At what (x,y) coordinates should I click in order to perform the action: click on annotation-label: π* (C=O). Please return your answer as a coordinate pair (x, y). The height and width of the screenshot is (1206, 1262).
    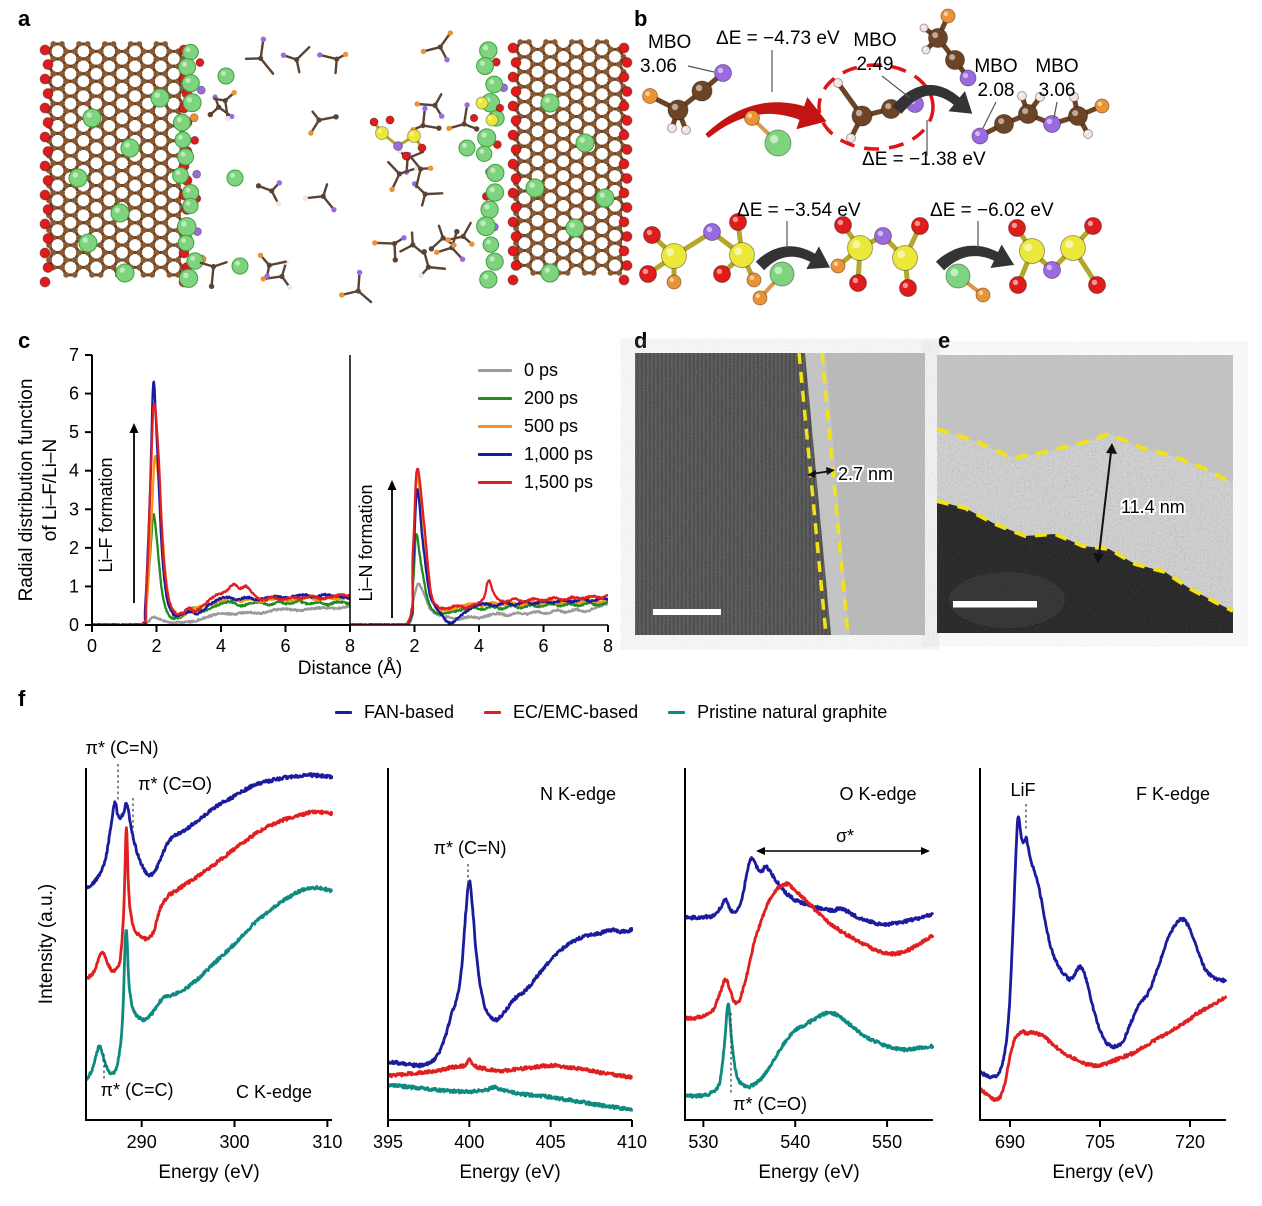
    Looking at the image, I should click on (770, 1104).